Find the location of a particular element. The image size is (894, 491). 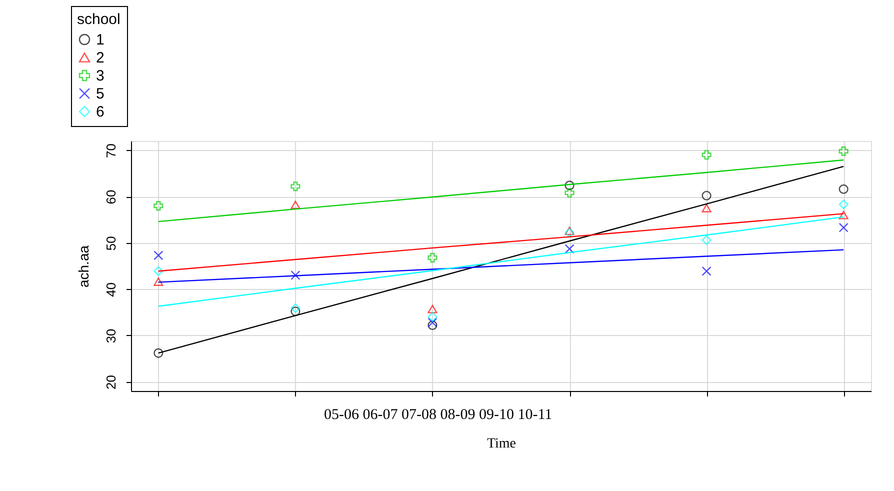

legend-label: 5 is located at coordinates (100, 94).